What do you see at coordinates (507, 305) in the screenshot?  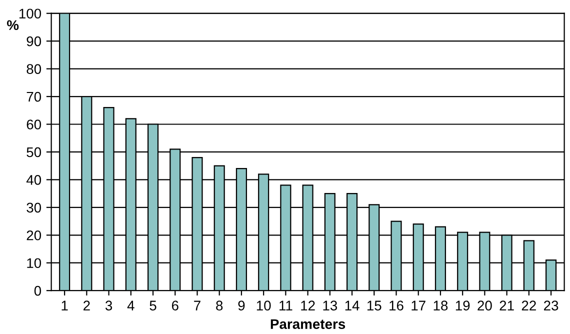 I see `x-tick-label: 21` at bounding box center [507, 305].